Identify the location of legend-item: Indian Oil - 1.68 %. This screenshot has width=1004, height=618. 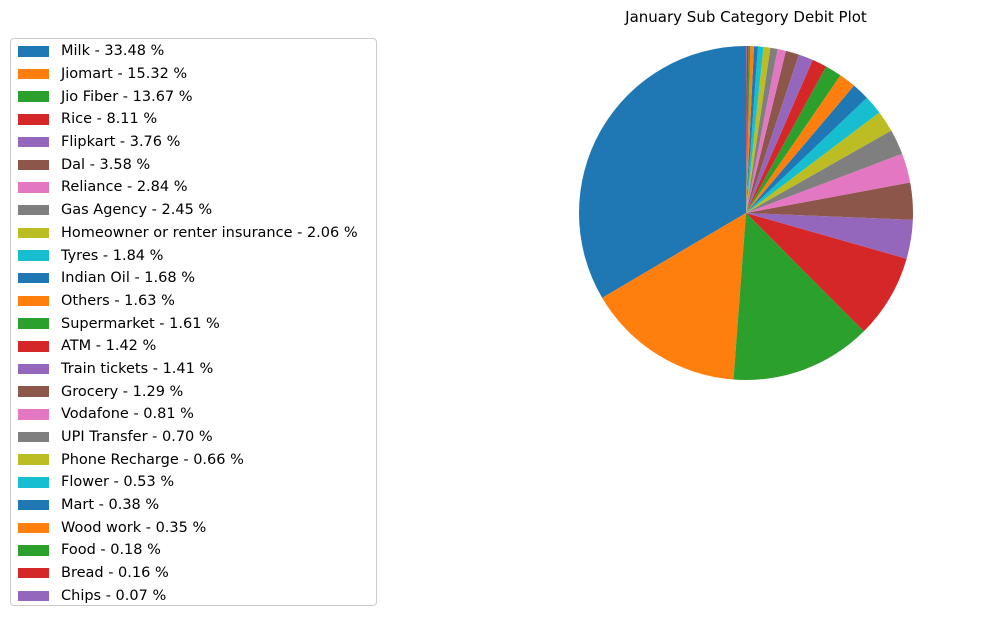
(193, 278).